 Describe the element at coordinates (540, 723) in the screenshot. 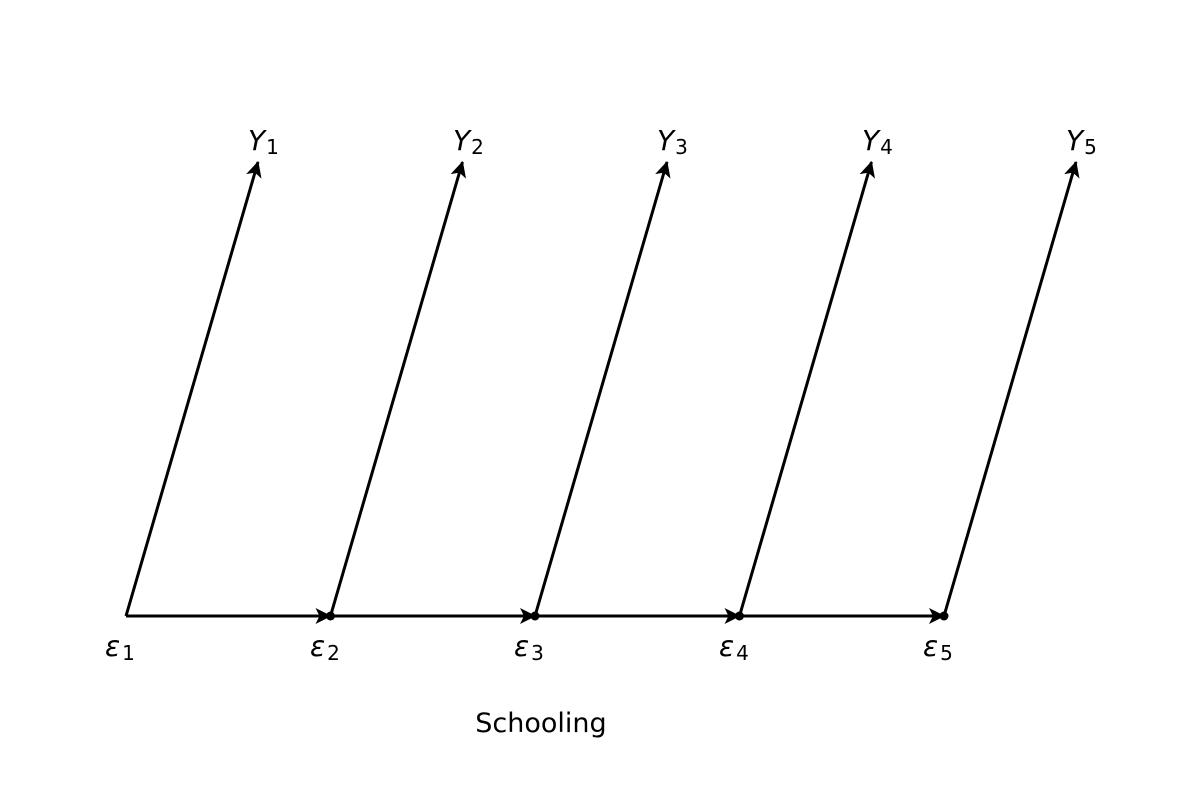

I see `x-axis-label: Schooling` at that location.